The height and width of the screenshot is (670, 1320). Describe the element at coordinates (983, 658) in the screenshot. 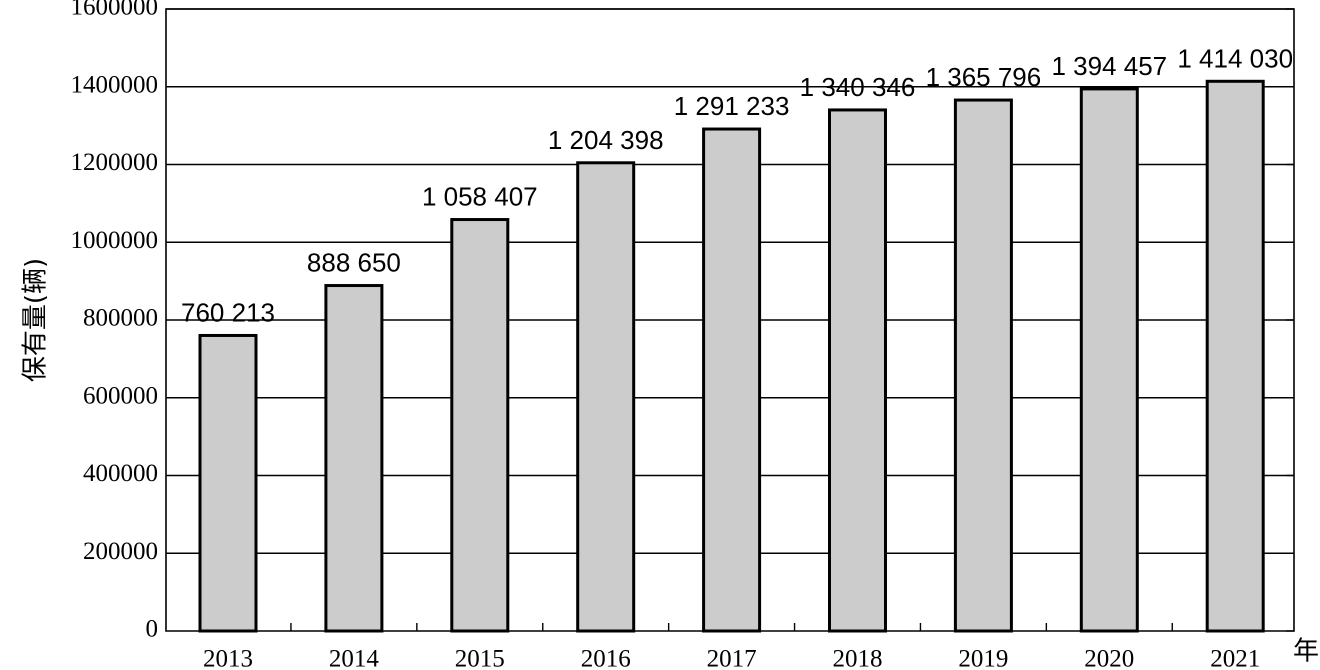

I see `x-tick-label-2019: 2019` at that location.